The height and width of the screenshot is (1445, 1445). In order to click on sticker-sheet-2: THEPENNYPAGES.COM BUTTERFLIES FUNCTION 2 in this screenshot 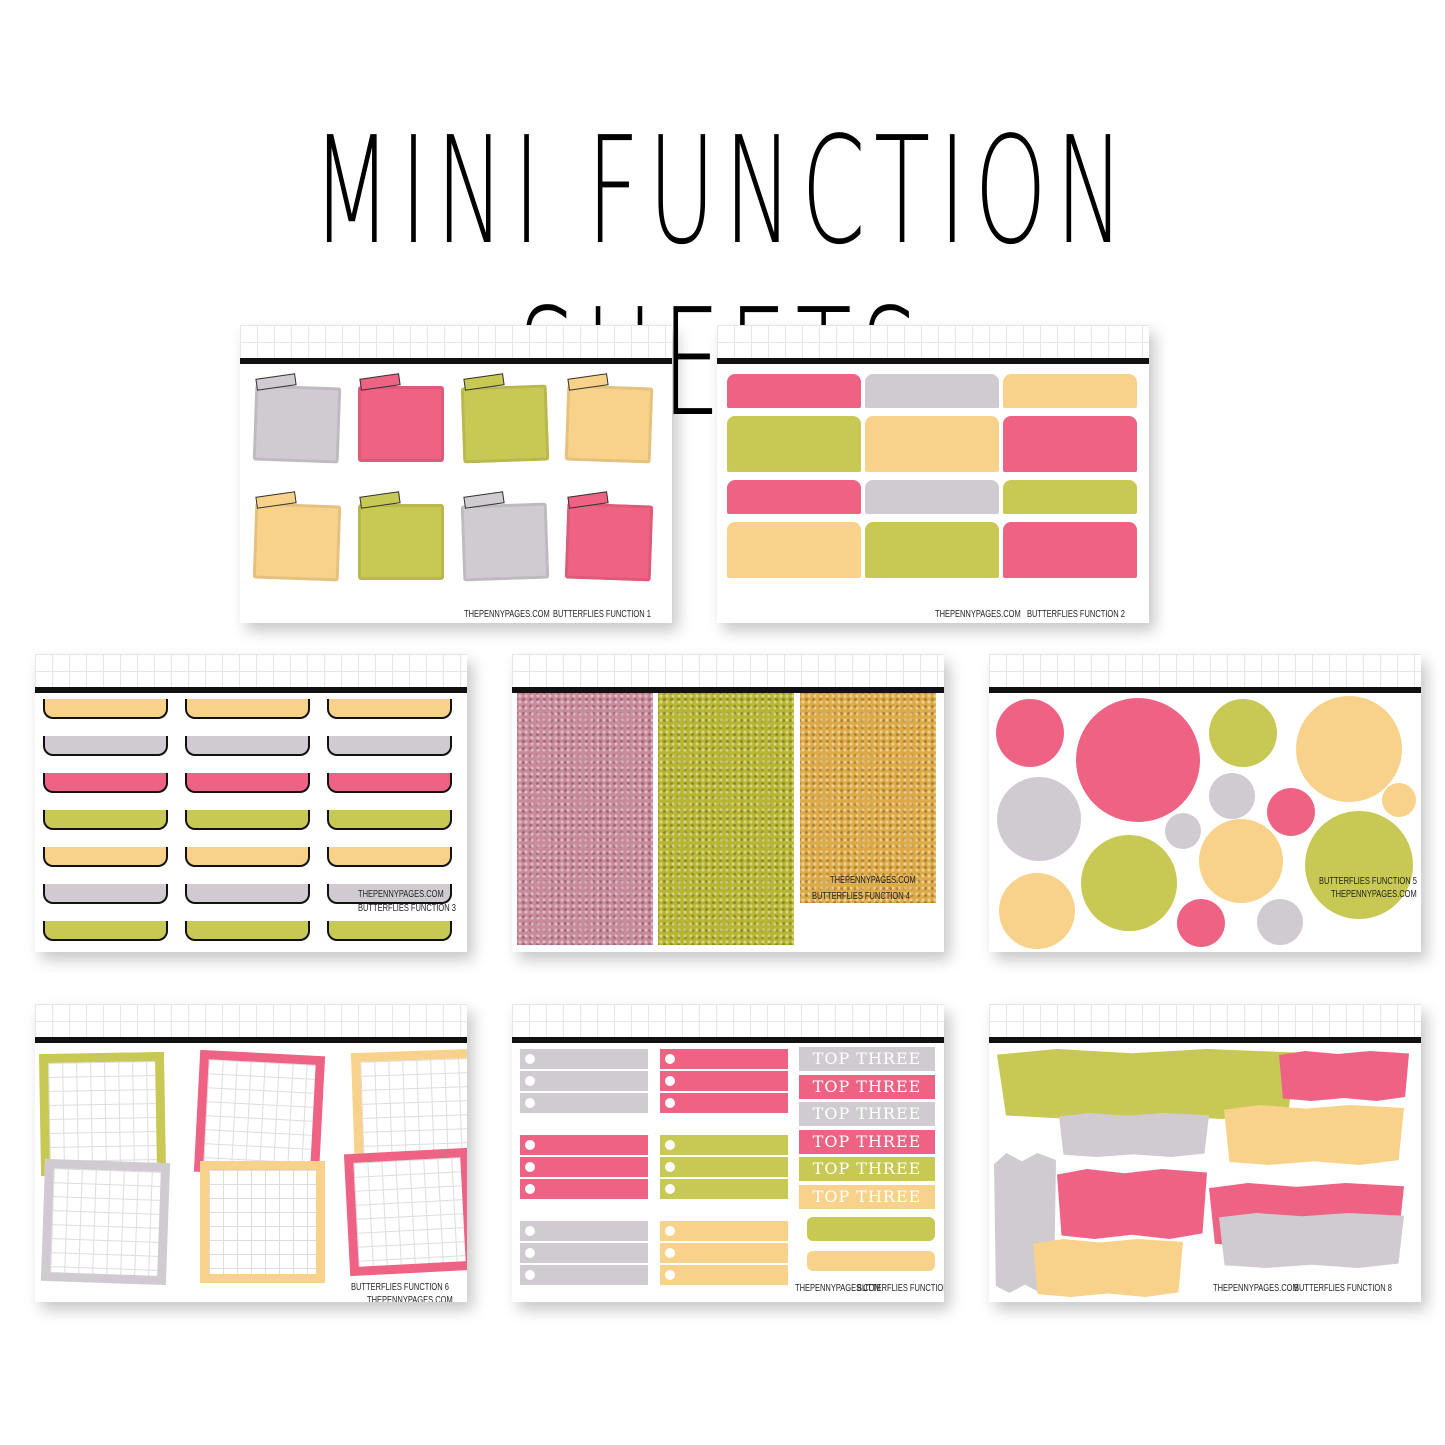, I will do `click(933, 474)`.